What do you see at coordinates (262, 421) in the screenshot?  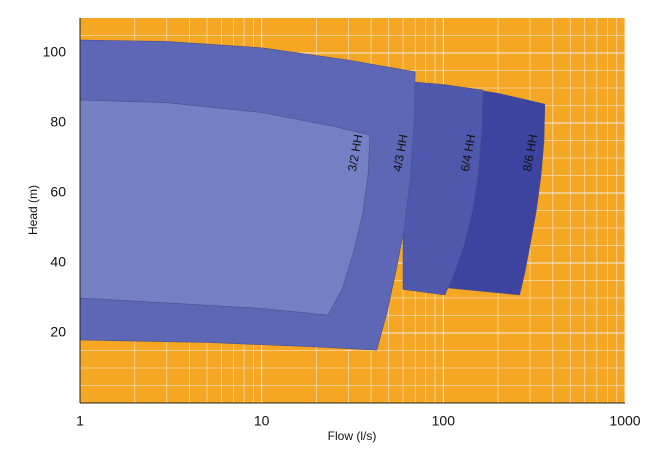 I see `x-tick-label: 10` at bounding box center [262, 421].